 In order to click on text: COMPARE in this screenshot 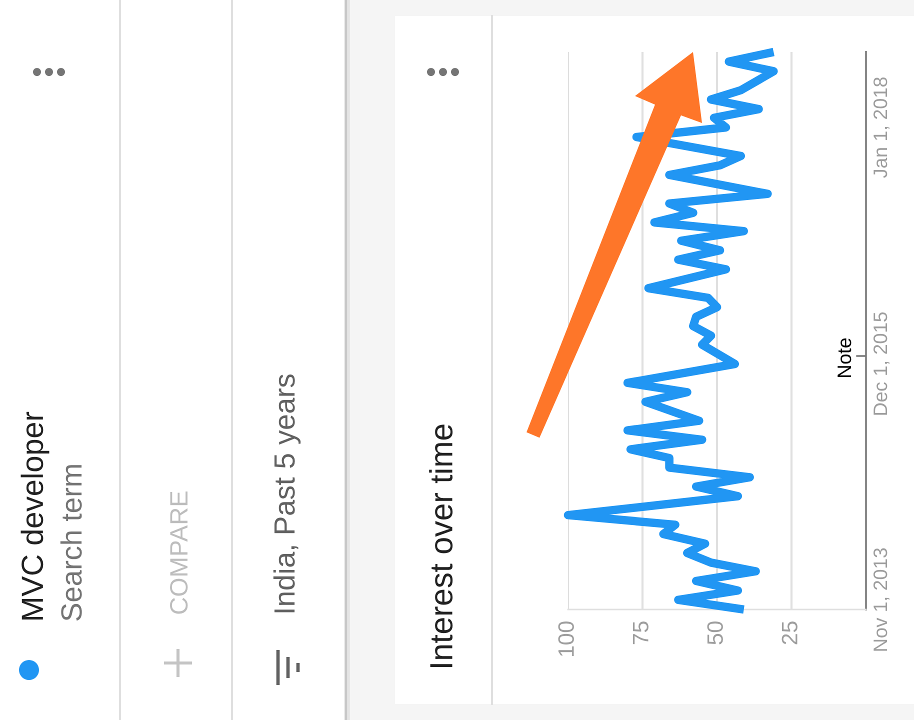, I will do `click(179, 553)`.